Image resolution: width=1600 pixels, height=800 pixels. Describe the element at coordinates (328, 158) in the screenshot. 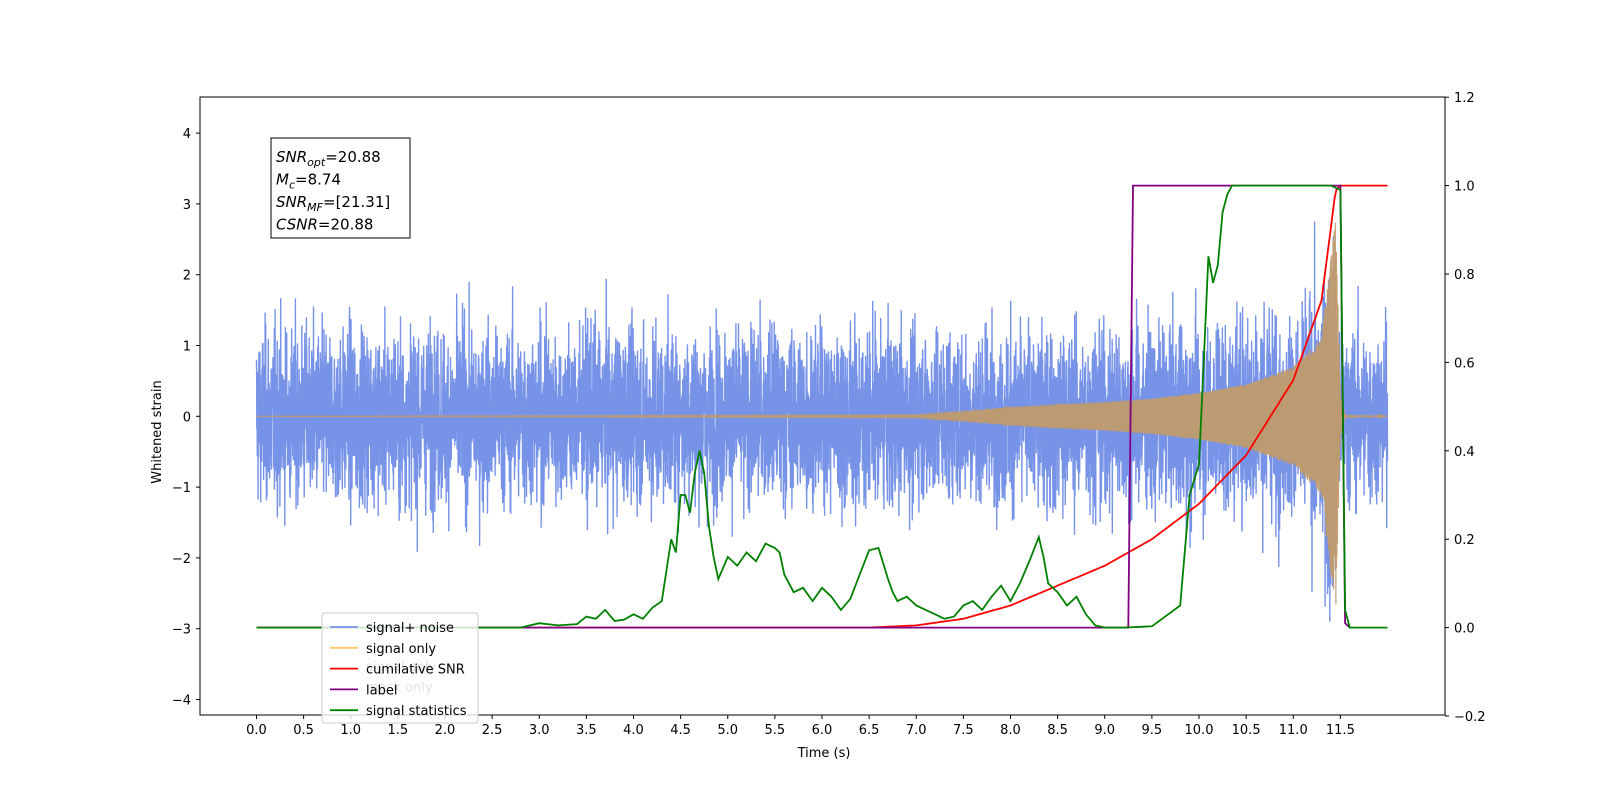

I see `annotation-line: SNRopt=20.88` at that location.